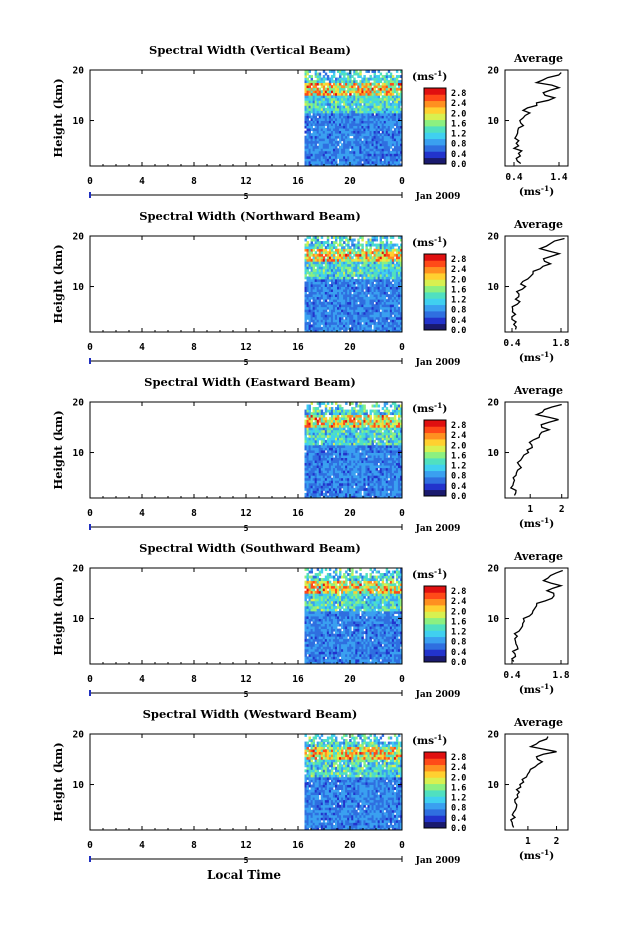  What do you see at coordinates (402, 347) in the screenshot?
I see `x-tick-label: 0` at bounding box center [402, 347].